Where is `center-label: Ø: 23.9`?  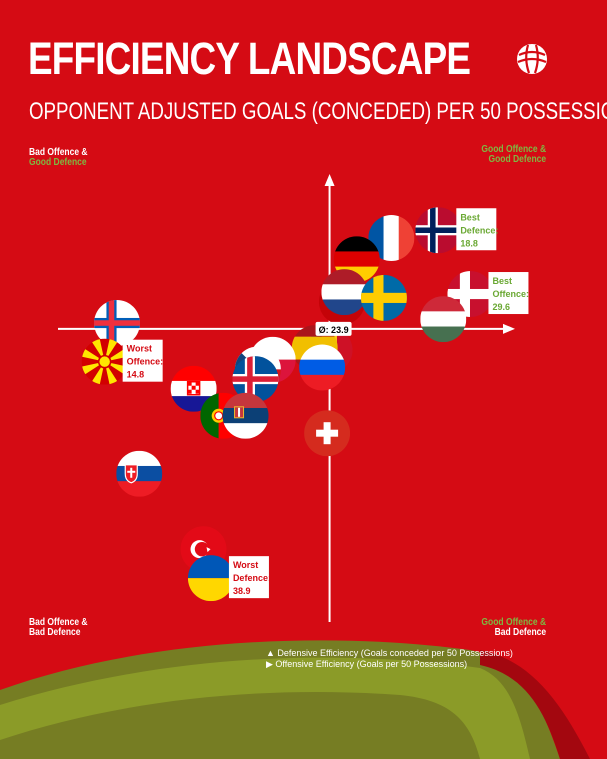 center-label: Ø: 23.9 is located at coordinates (333, 328).